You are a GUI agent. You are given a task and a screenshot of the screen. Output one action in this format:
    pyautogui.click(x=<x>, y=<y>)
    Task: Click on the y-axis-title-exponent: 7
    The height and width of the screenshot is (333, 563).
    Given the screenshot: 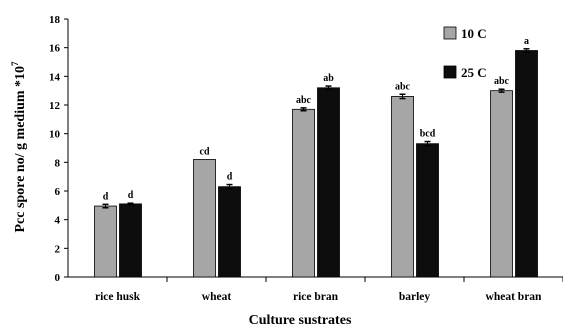 What is the action you would take?
    pyautogui.click(x=15, y=63)
    